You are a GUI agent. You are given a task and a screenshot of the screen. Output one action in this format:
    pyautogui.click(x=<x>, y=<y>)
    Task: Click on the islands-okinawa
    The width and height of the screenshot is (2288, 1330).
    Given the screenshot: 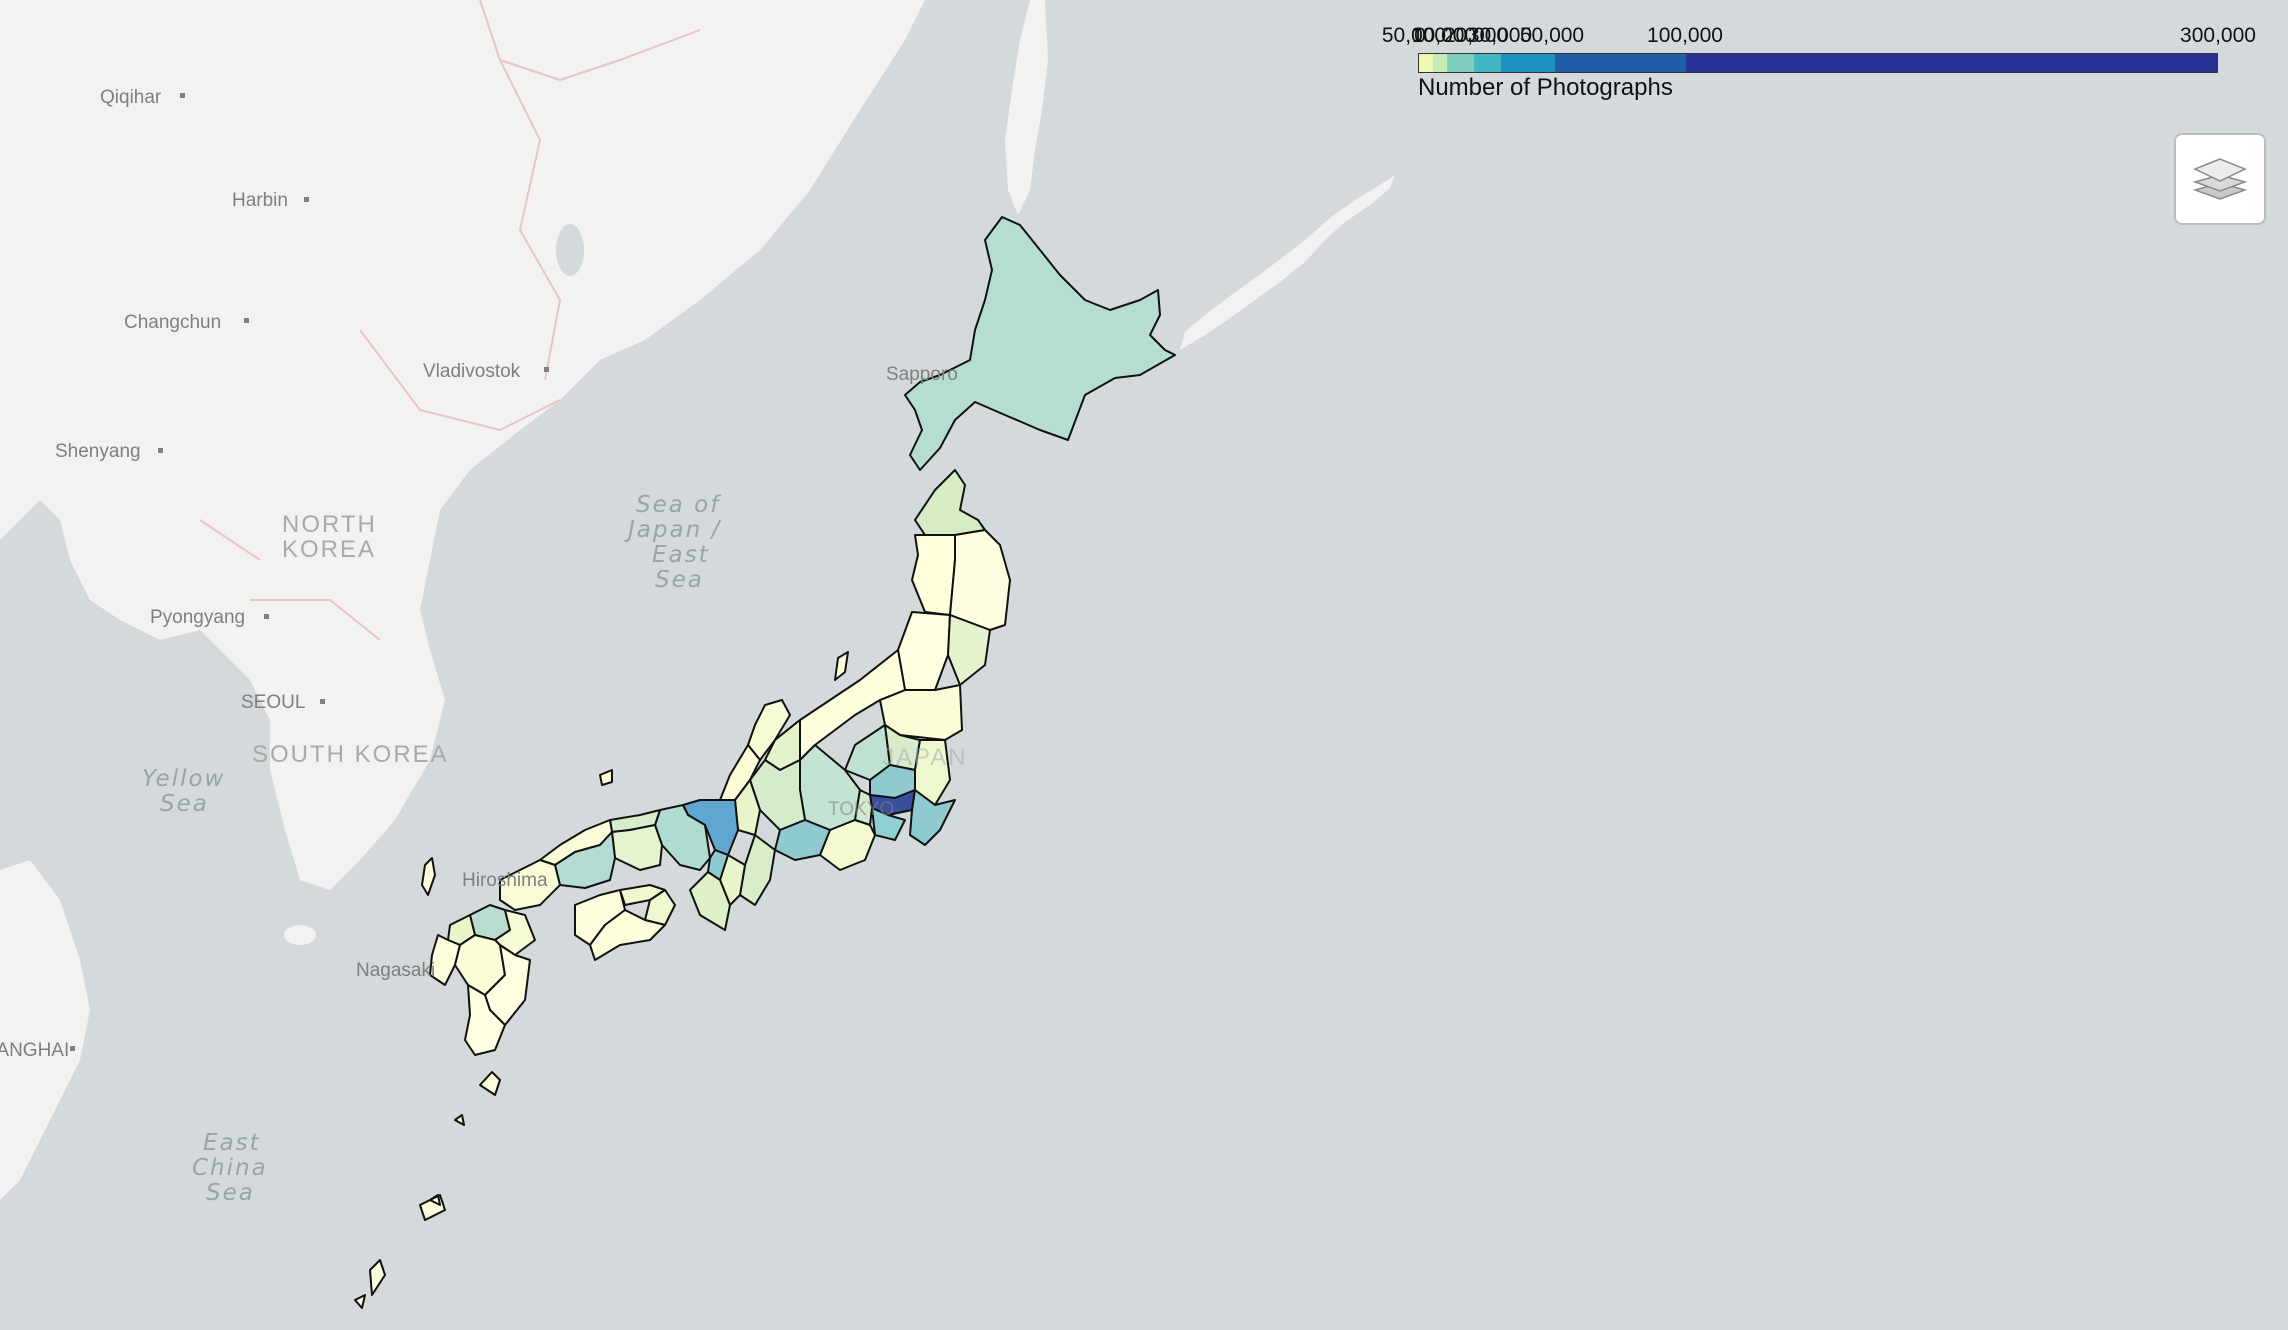 What is the action you would take?
    pyautogui.click(x=427, y=1190)
    